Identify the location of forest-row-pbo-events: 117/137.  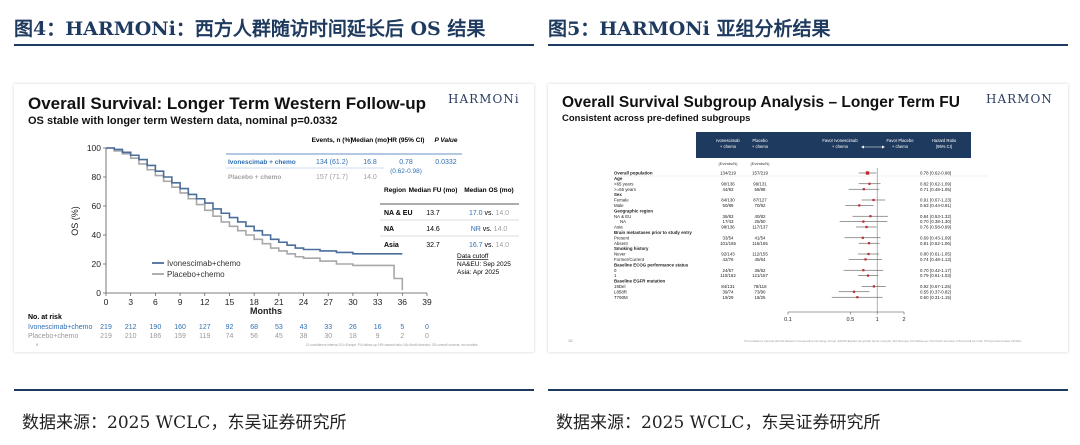
(760, 227).